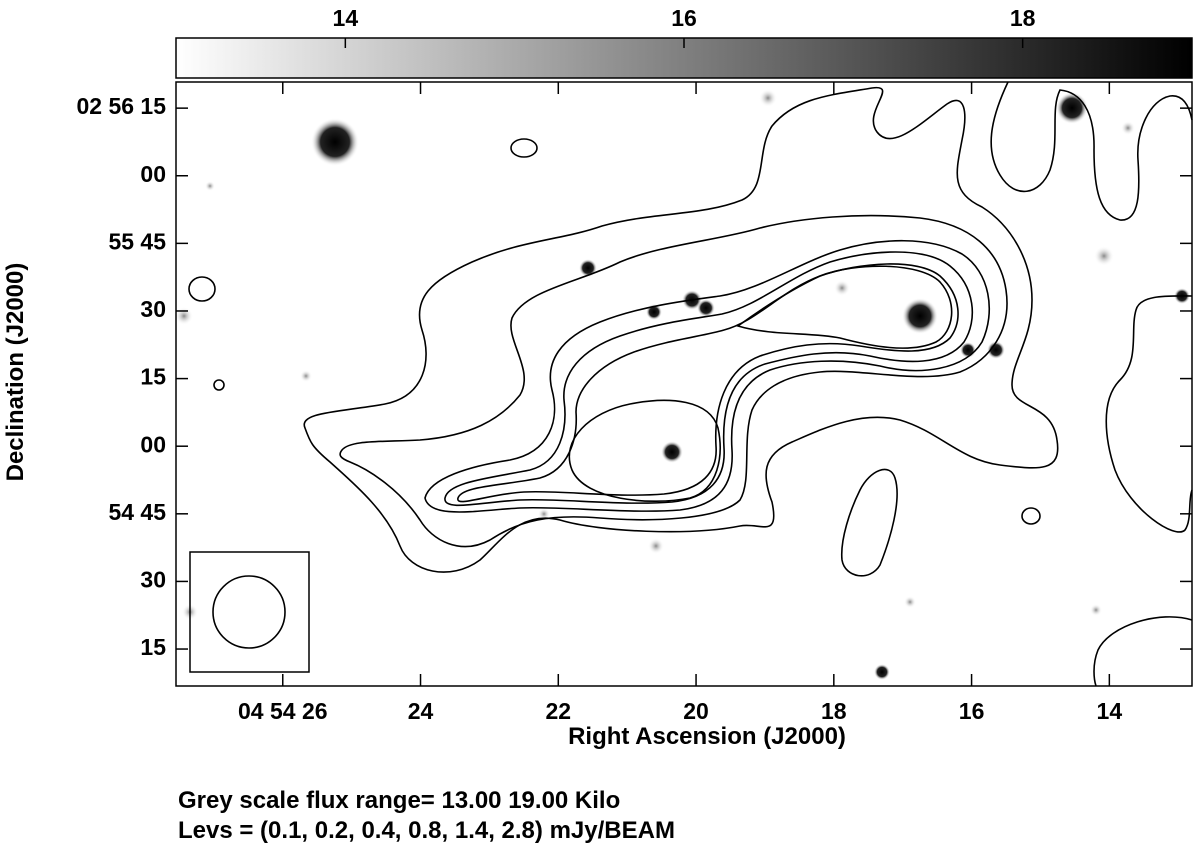 The width and height of the screenshot is (1200, 850). Describe the element at coordinates (399, 800) in the screenshot. I see `footnote: Grey scale flux range= 13.00 19.00 Kilo` at that location.